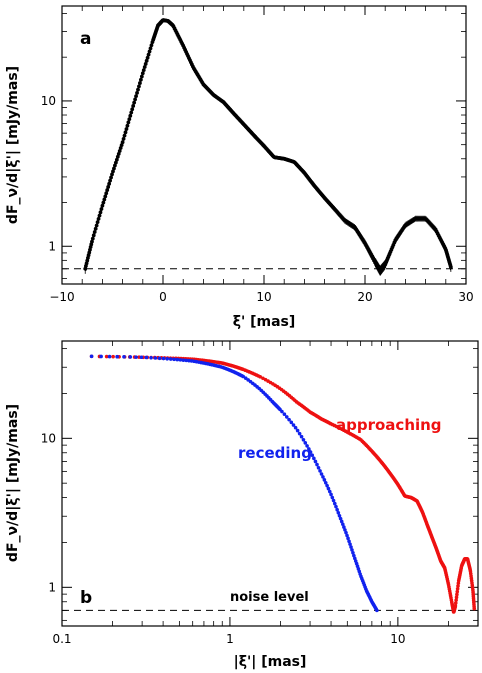 Image resolution: width=482 pixels, height=673 pixels. What do you see at coordinates (163, 297) in the screenshot?
I see `x-tick-label: 0` at bounding box center [163, 297].